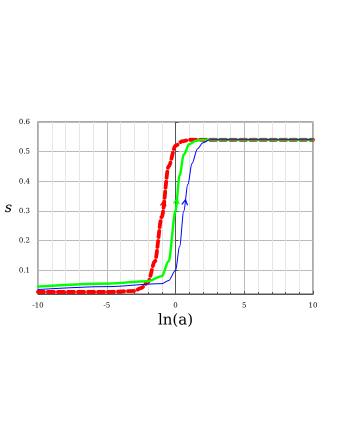 This screenshot has height=440, width=340. Describe the element at coordinates (176, 319) in the screenshot. I see `x-axis-title: ln(a)` at that location.